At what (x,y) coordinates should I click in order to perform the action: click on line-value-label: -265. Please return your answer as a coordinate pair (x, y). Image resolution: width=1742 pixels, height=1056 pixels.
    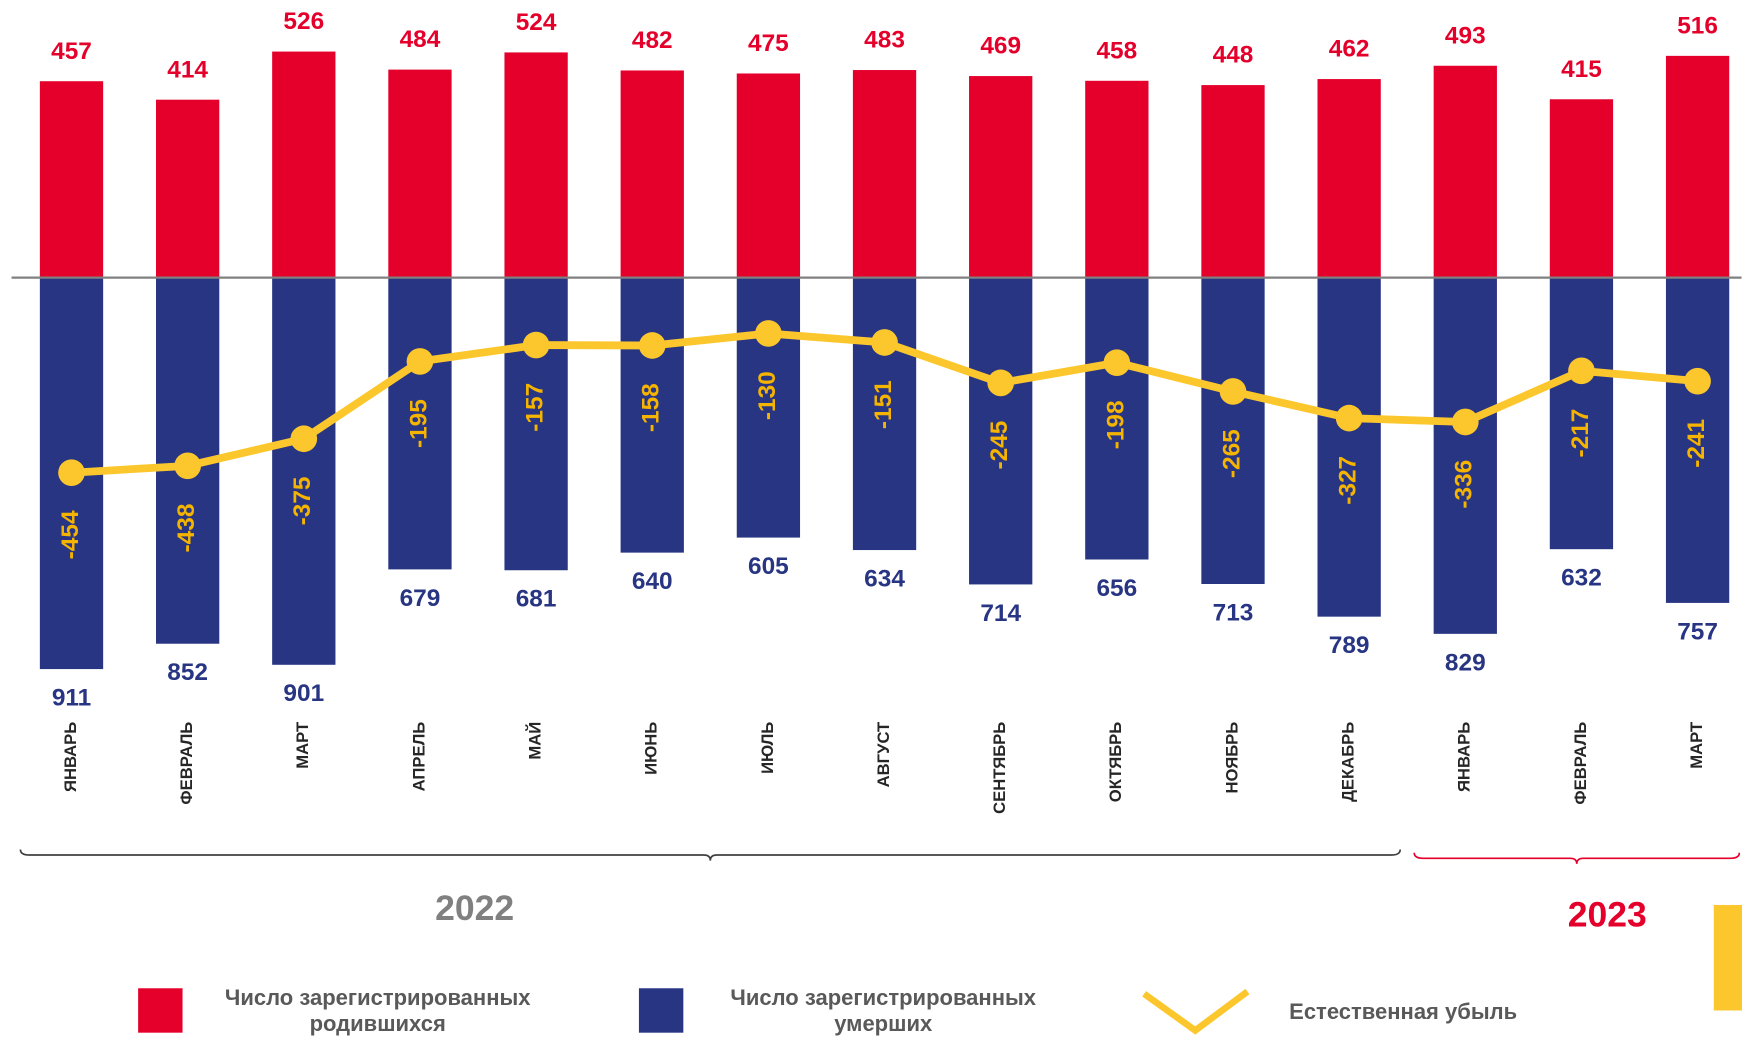
    Looking at the image, I should click on (1231, 453).